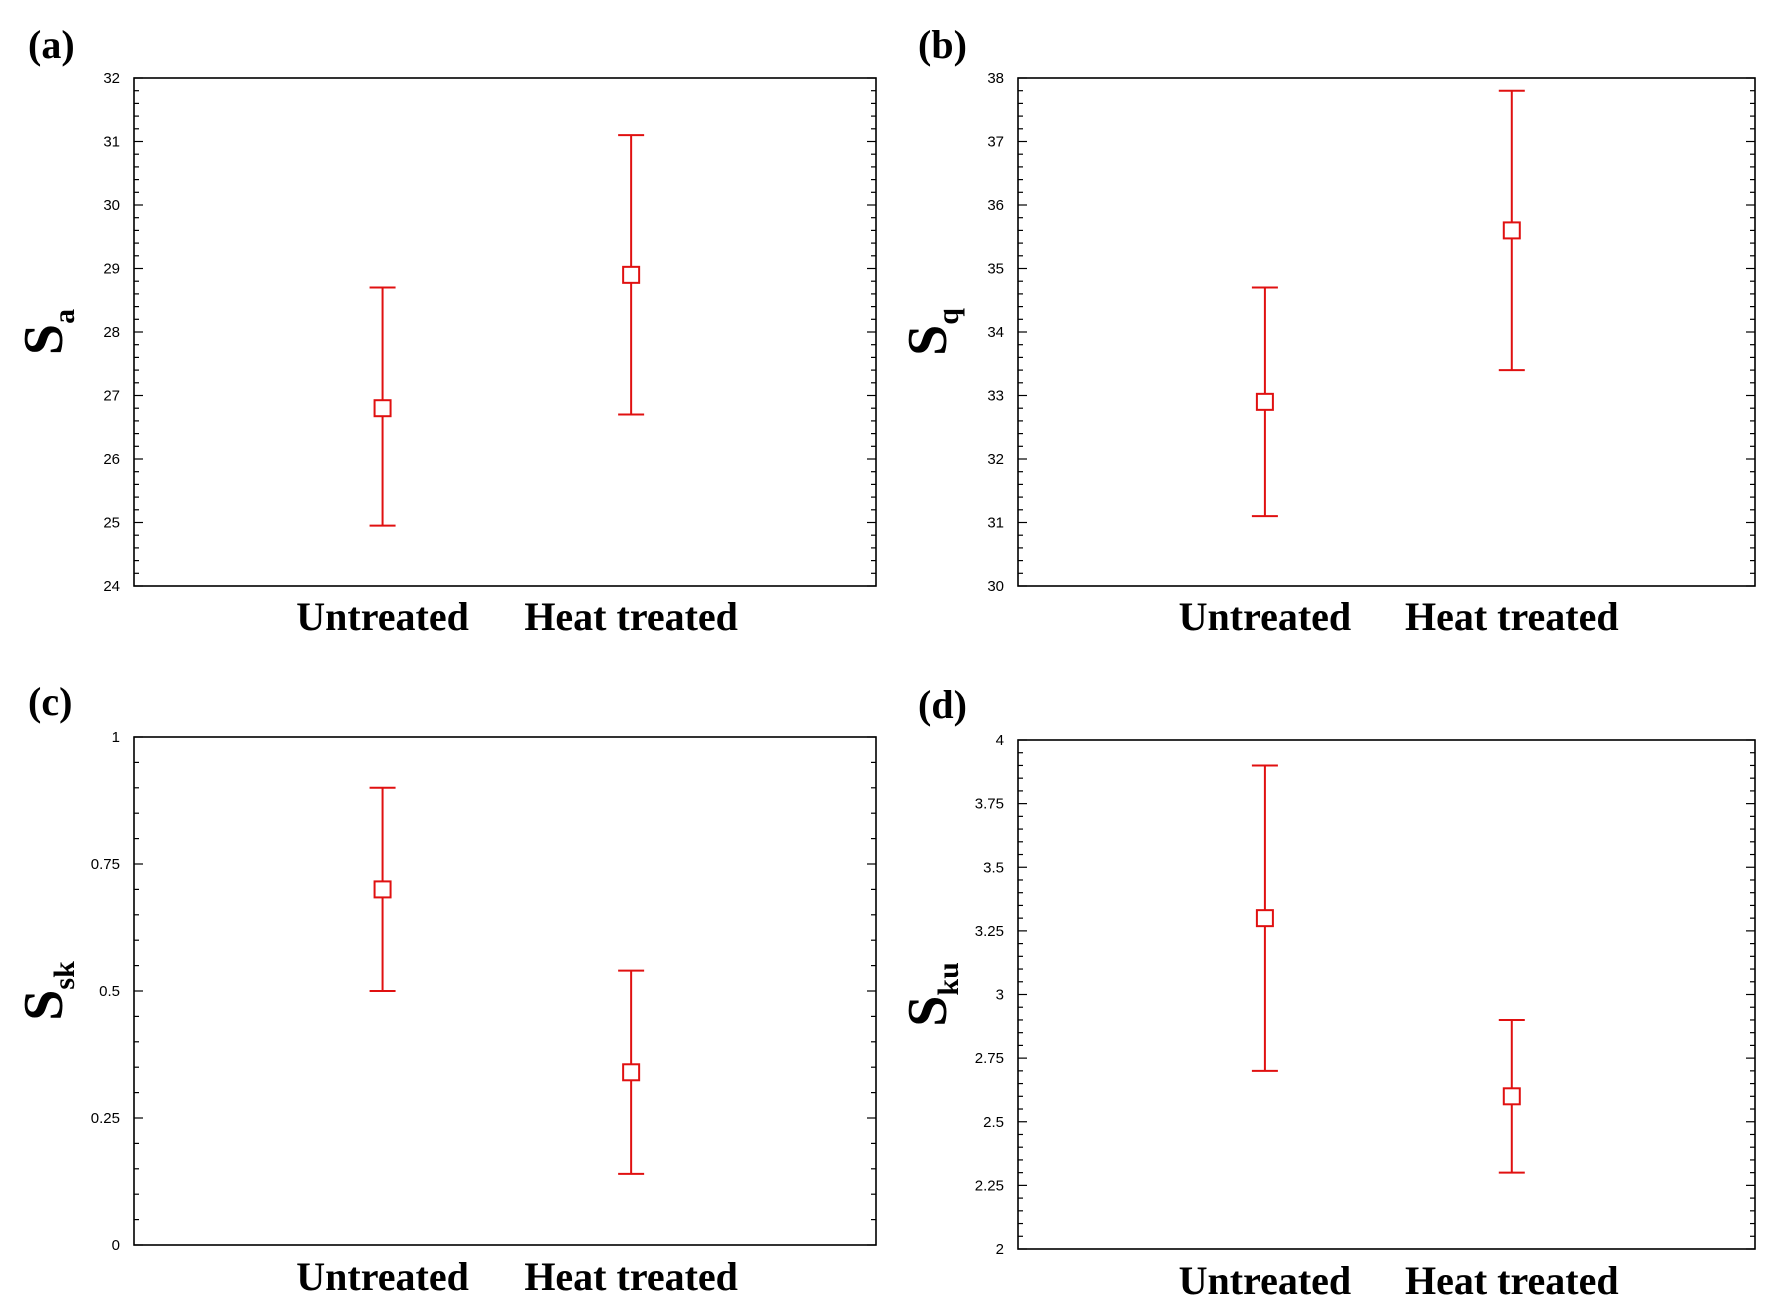 The height and width of the screenshot is (1308, 1781). Describe the element at coordinates (995, 396) in the screenshot. I see `y-tick-label: 33` at that location.